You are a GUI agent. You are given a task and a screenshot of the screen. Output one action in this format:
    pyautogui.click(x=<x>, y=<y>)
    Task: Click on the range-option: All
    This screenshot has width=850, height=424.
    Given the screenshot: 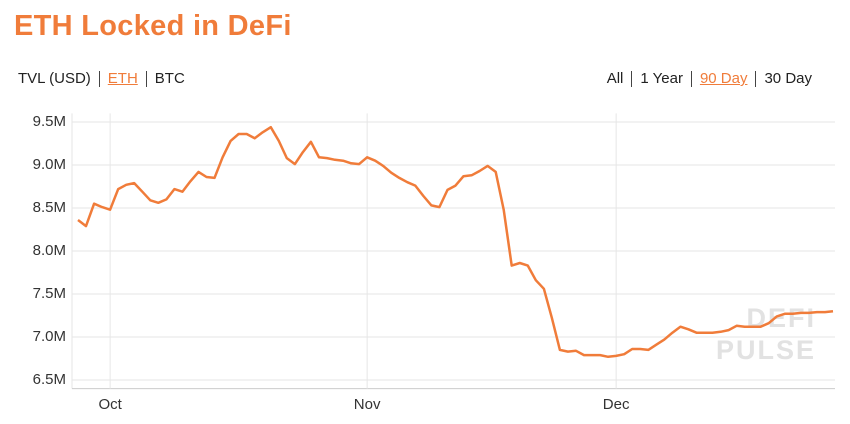 What is the action you would take?
    pyautogui.click(x=615, y=78)
    